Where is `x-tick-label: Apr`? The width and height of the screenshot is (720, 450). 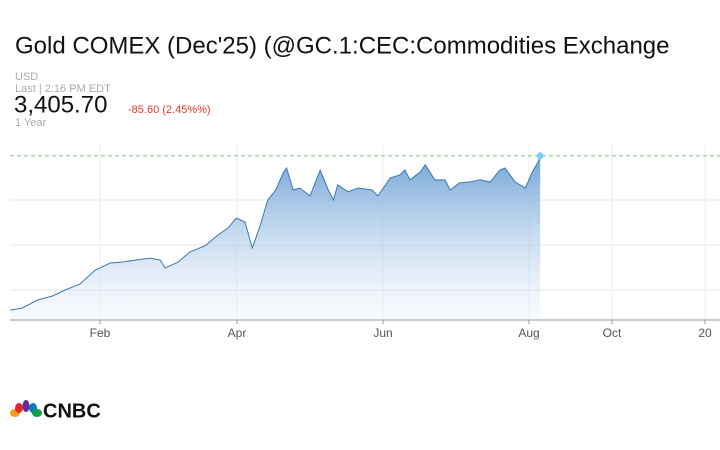 x-tick-label: Apr is located at coordinates (237, 333).